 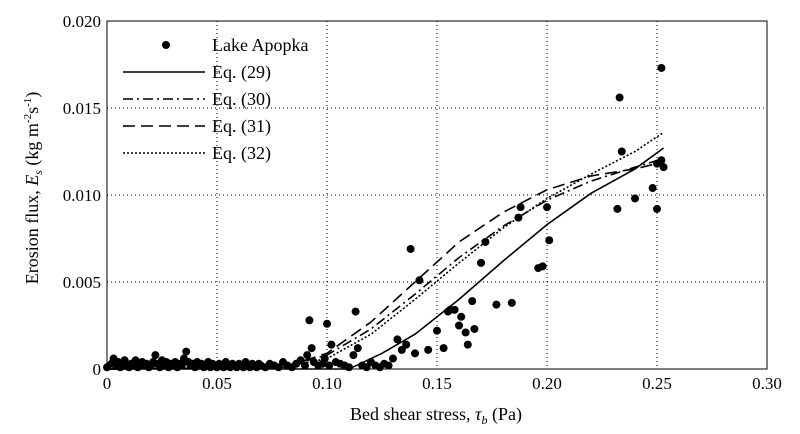 What do you see at coordinates (217, 383) in the screenshot?
I see `x-tick-label: 0.05` at bounding box center [217, 383].